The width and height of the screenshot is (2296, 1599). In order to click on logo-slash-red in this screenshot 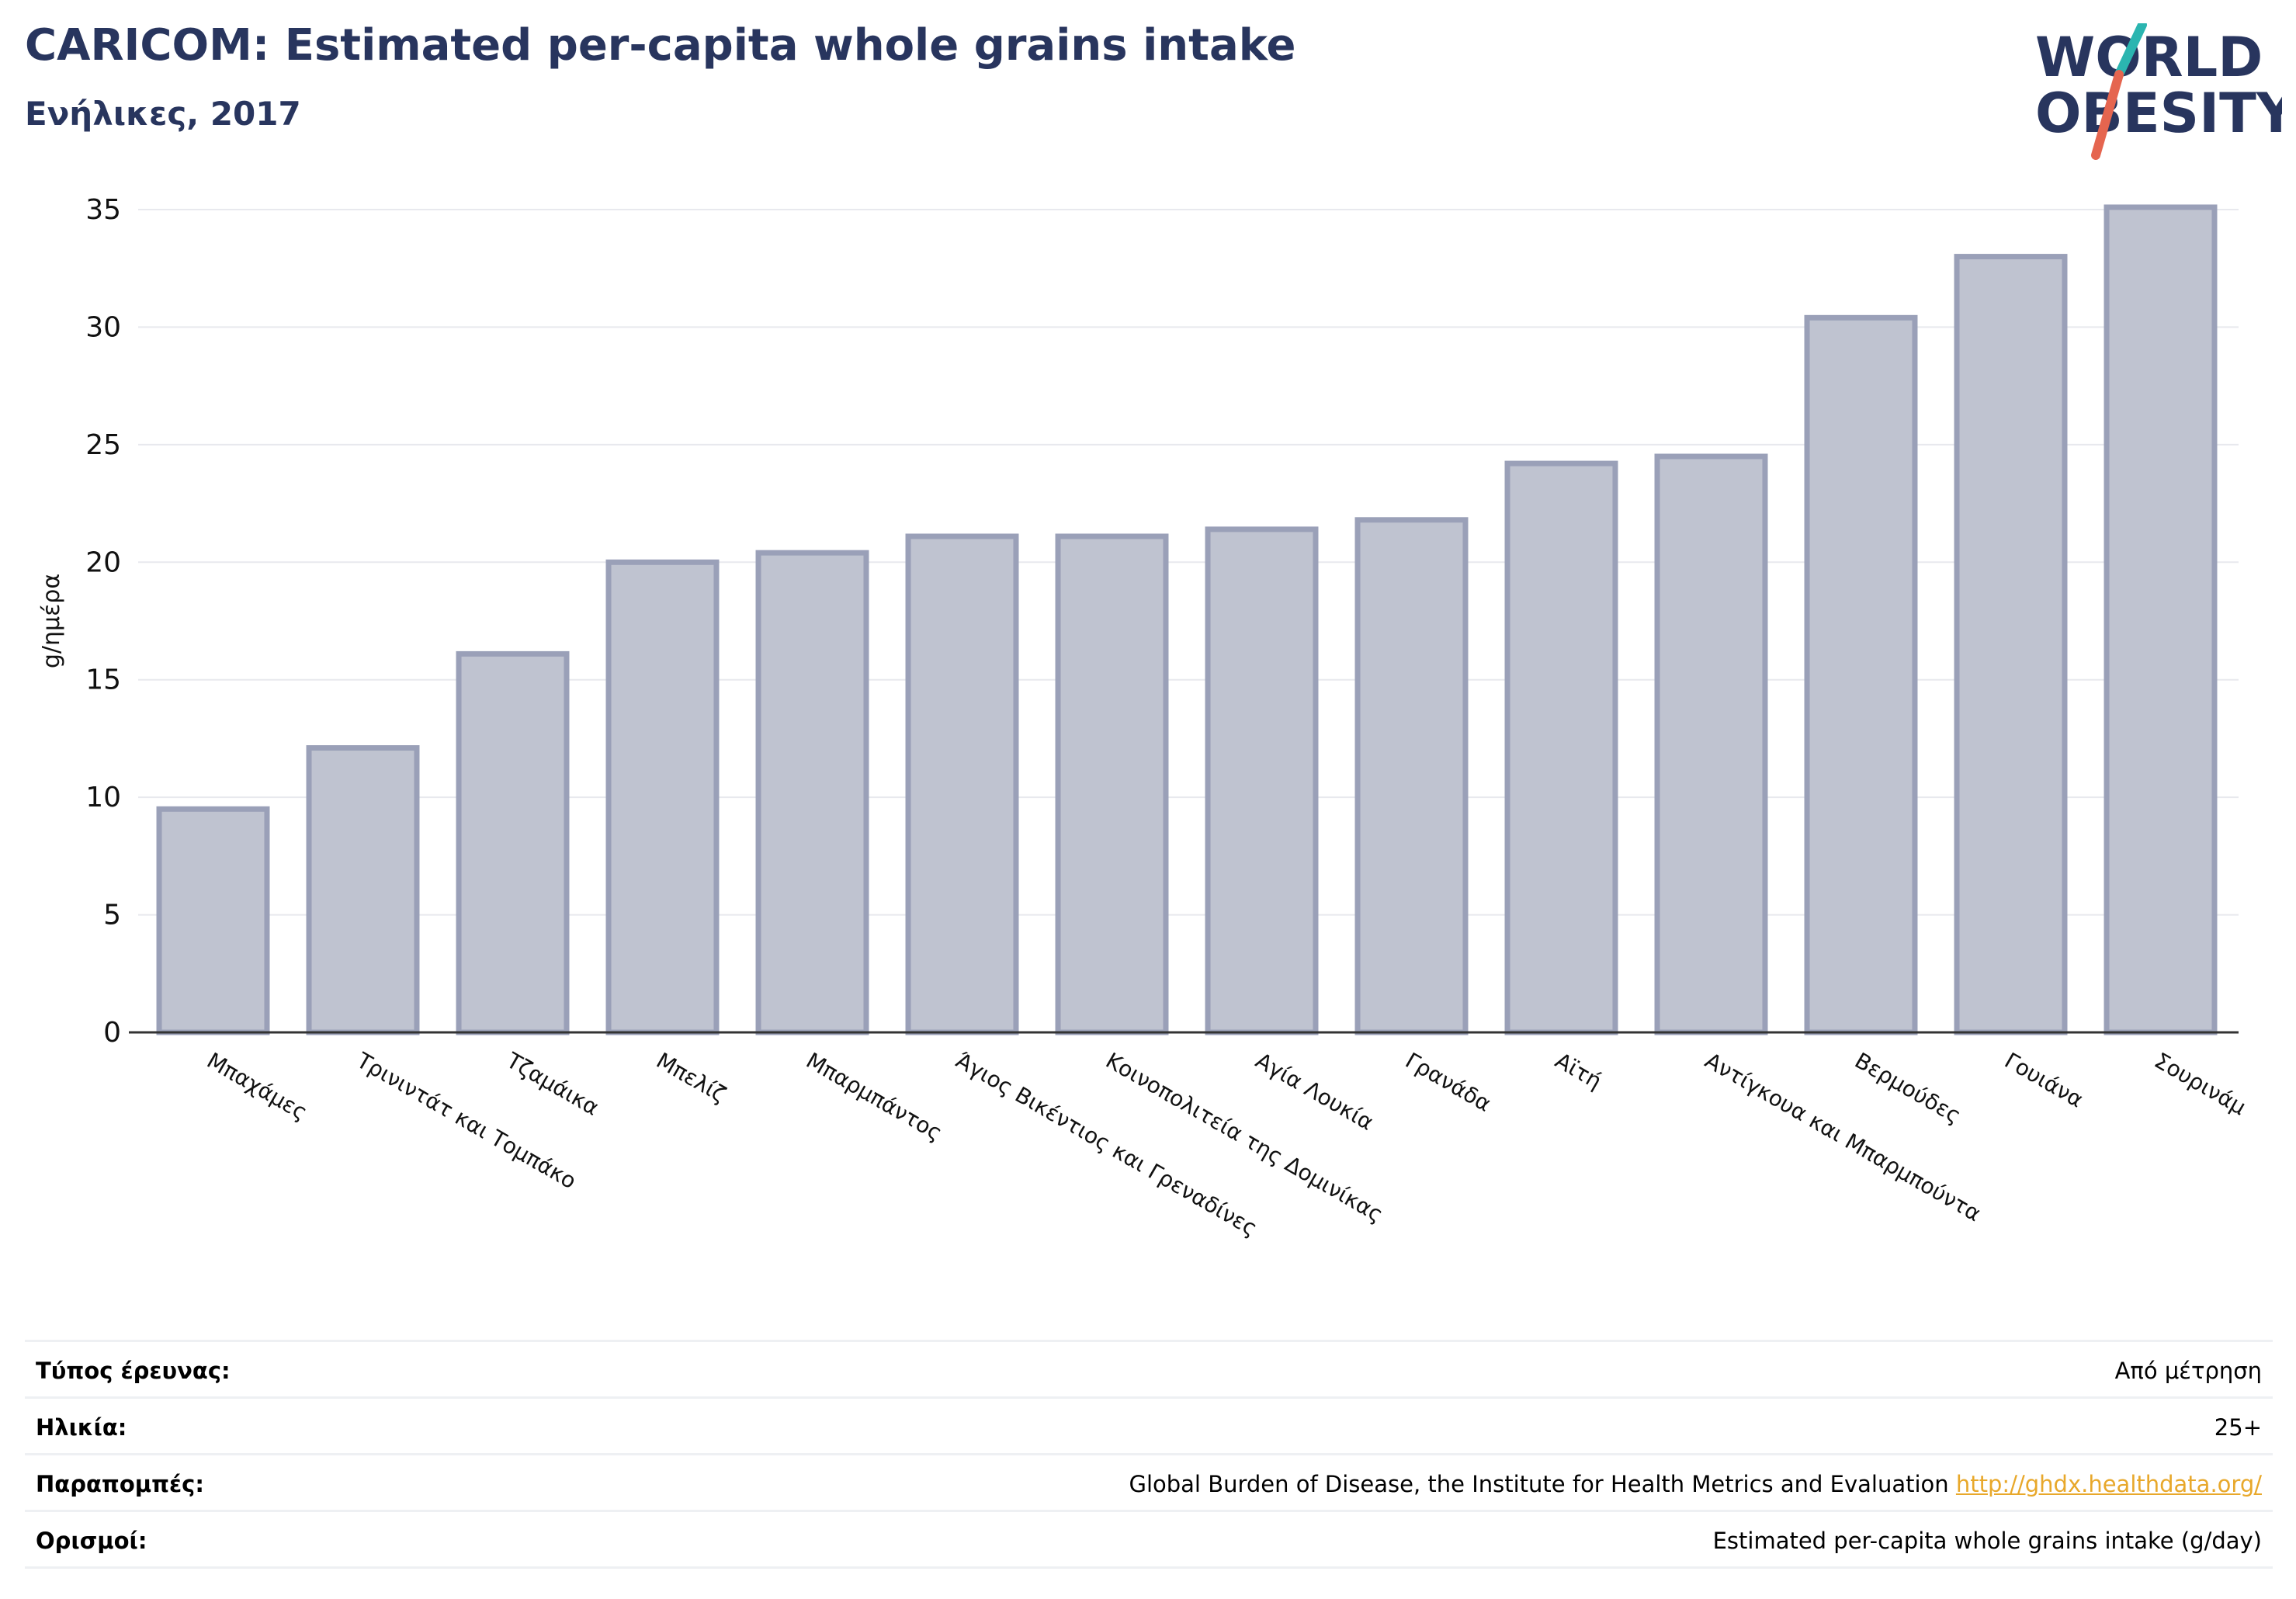, I will do `click(2107, 115)`.